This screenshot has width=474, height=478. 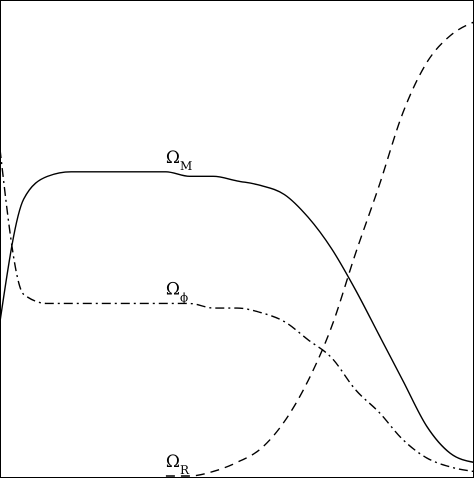 I want to click on series-label: Ω$_{M}$, so click(x=179, y=160).